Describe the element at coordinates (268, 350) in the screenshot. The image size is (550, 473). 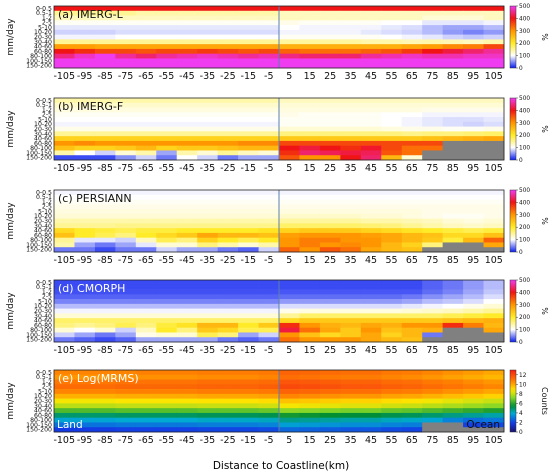
I see `x-tick-label: -5` at that location.